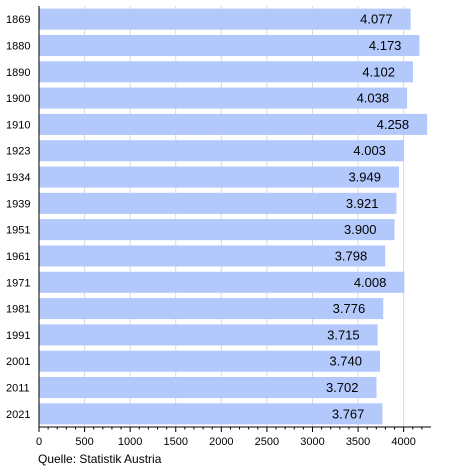 The height and width of the screenshot is (470, 450). What do you see at coordinates (362, 203) in the screenshot?
I see `value-label-1939: 3.921` at bounding box center [362, 203].